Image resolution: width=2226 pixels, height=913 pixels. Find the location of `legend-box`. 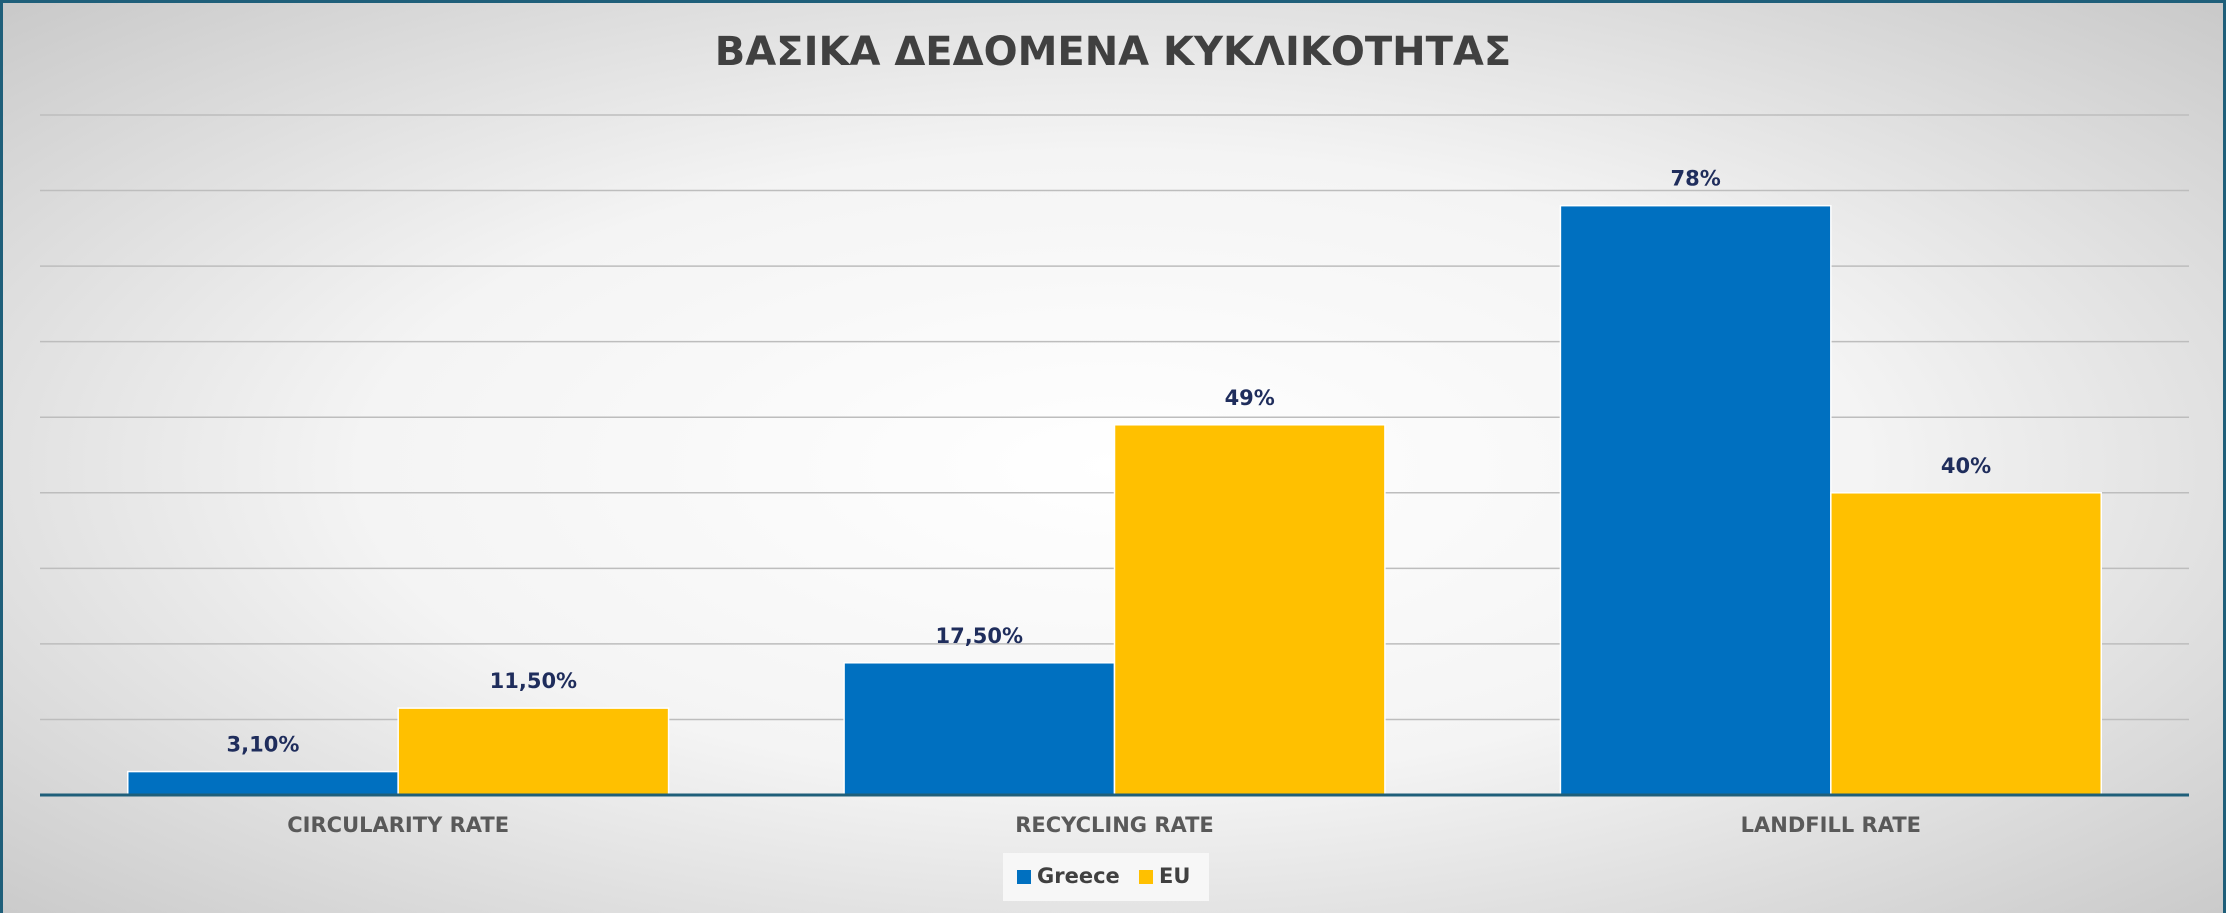

legend-box is located at coordinates (1106, 877).